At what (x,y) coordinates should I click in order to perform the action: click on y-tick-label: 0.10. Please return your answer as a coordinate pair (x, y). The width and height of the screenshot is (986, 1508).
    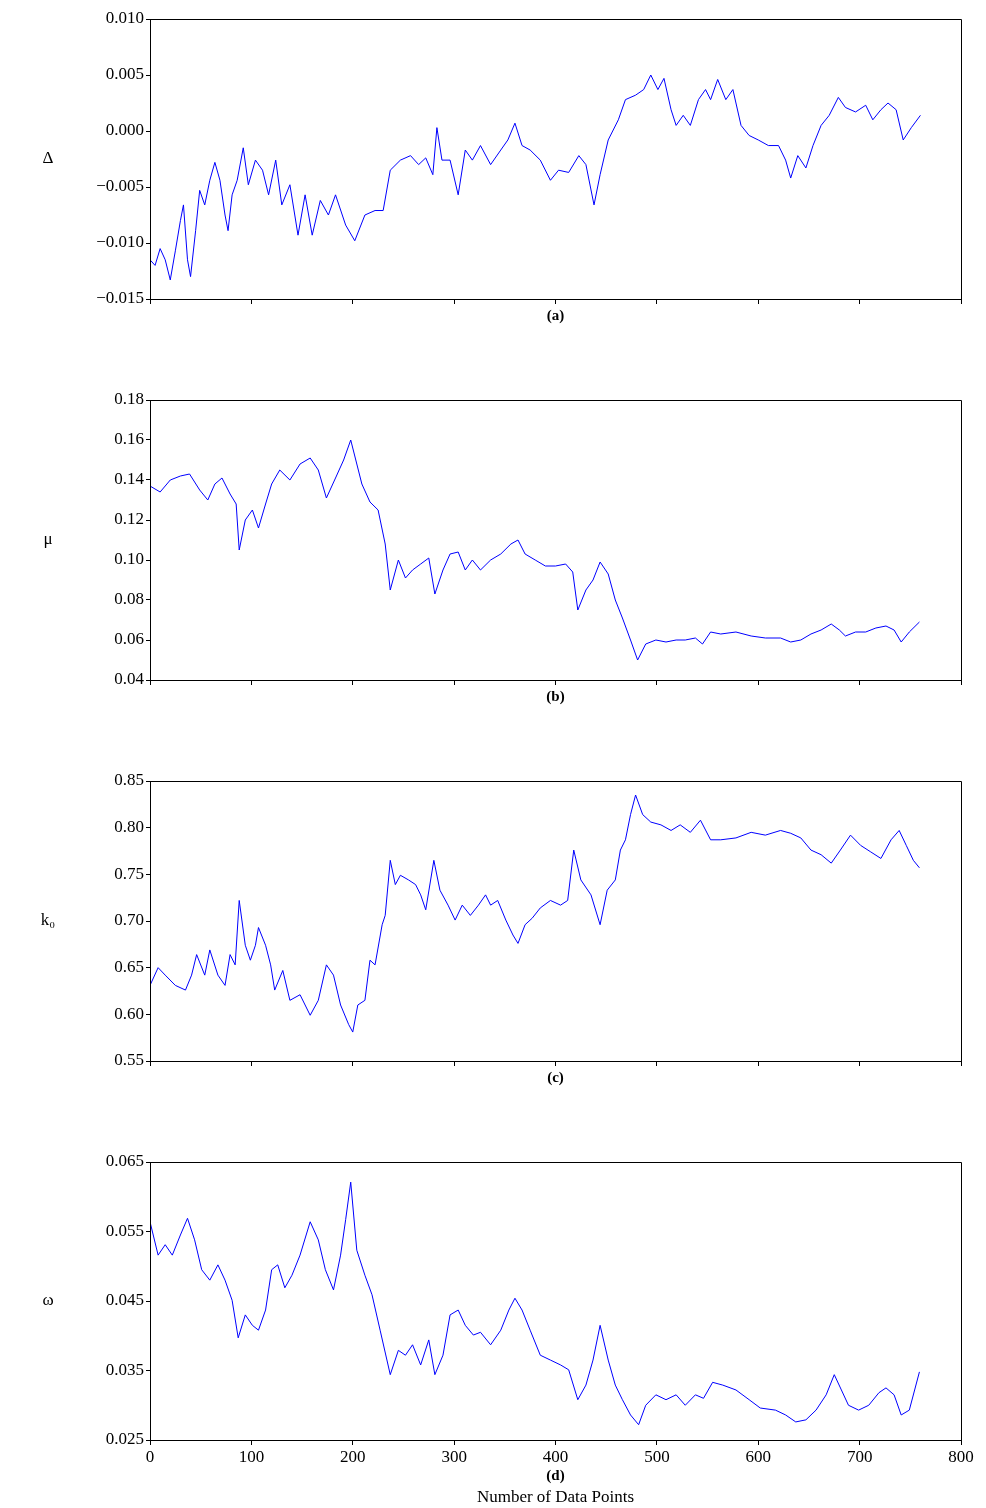
    Looking at the image, I should click on (129, 559).